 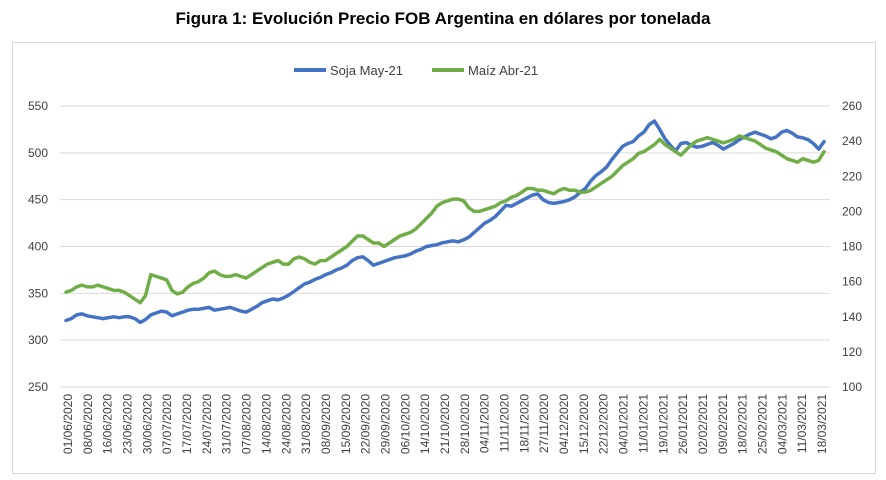 I want to click on y-right-tick-label: 180, so click(x=852, y=247).